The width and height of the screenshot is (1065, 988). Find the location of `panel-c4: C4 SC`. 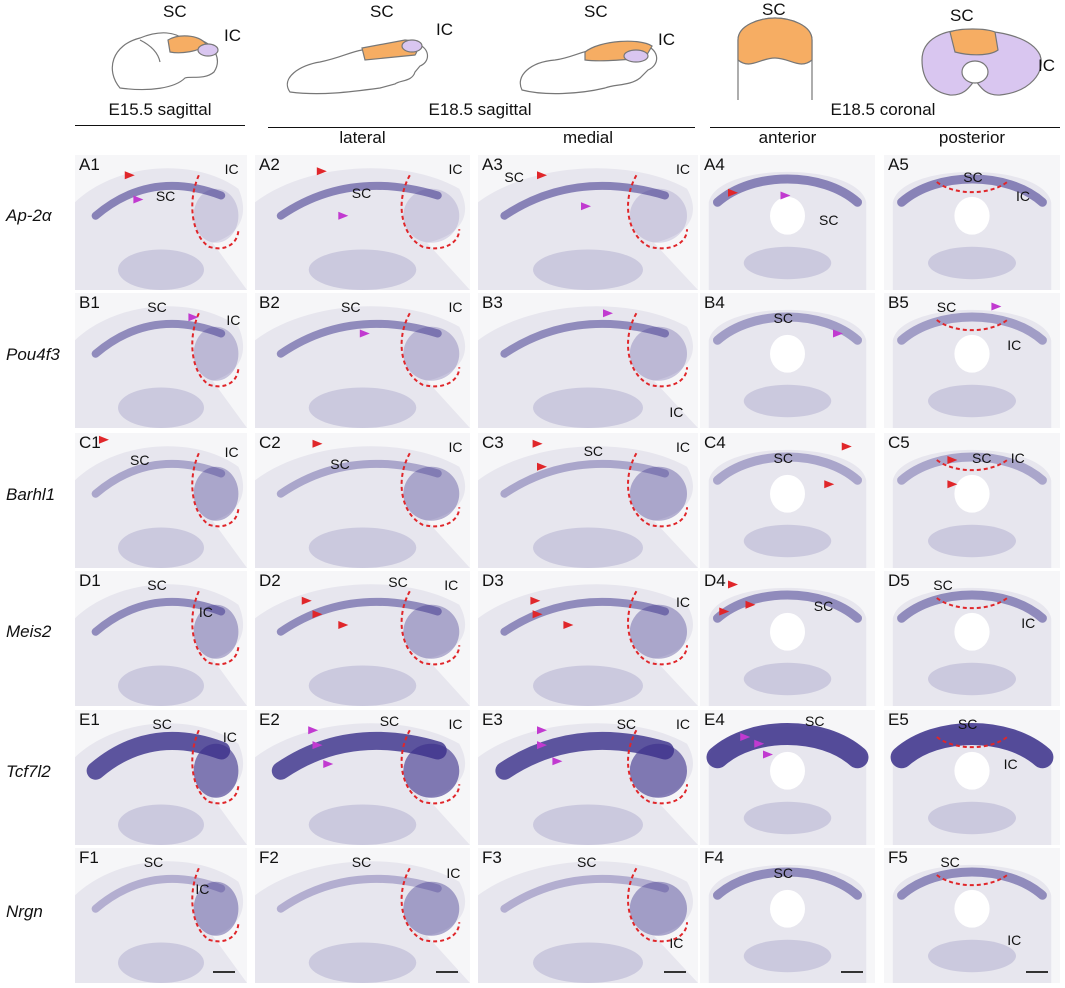

panel-c4: C4 SC is located at coordinates (787, 500).